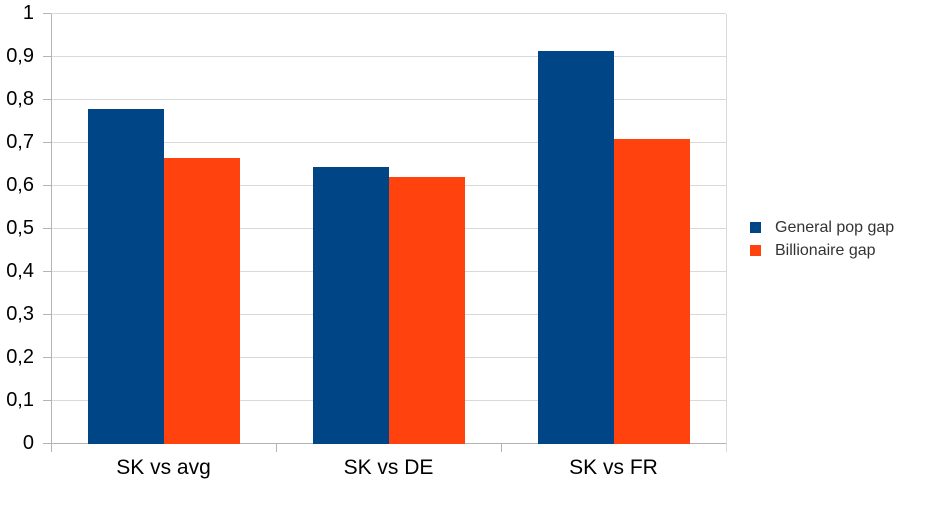 This screenshot has width=929, height=520. Describe the element at coordinates (28, 13) in the screenshot. I see `y-tick-label: 1` at that location.